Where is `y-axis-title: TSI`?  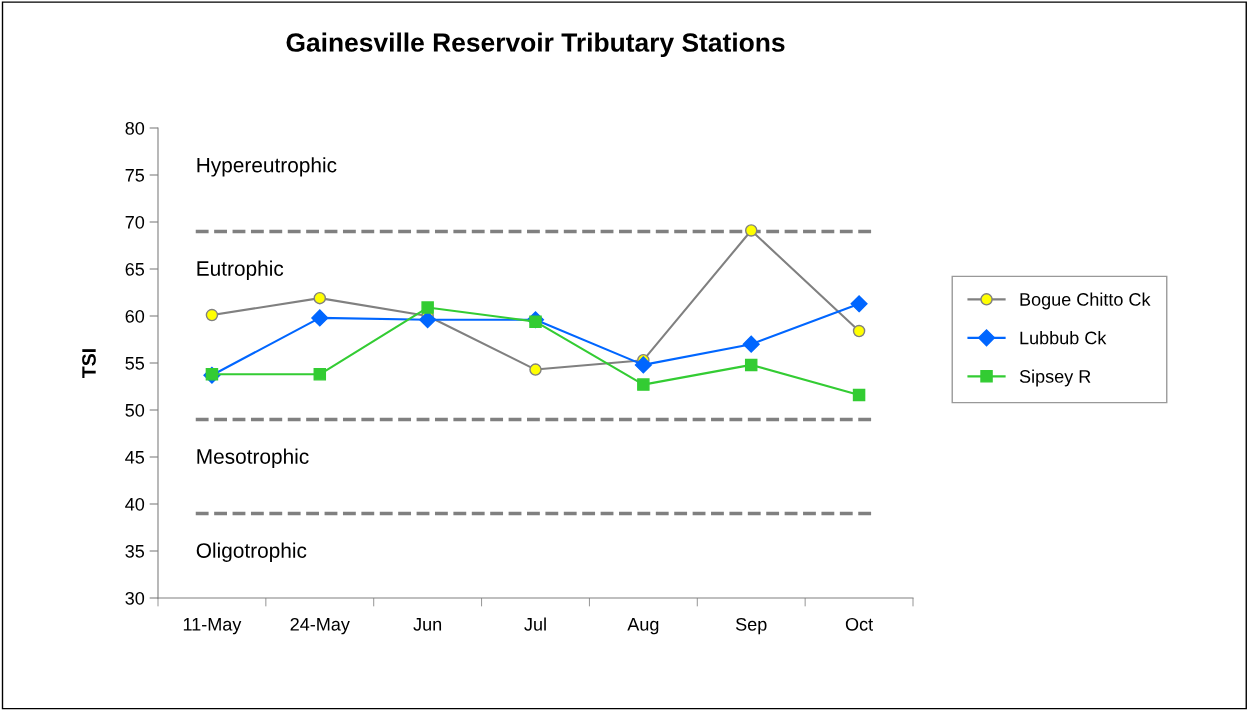 y-axis-title: TSI is located at coordinates (89, 363).